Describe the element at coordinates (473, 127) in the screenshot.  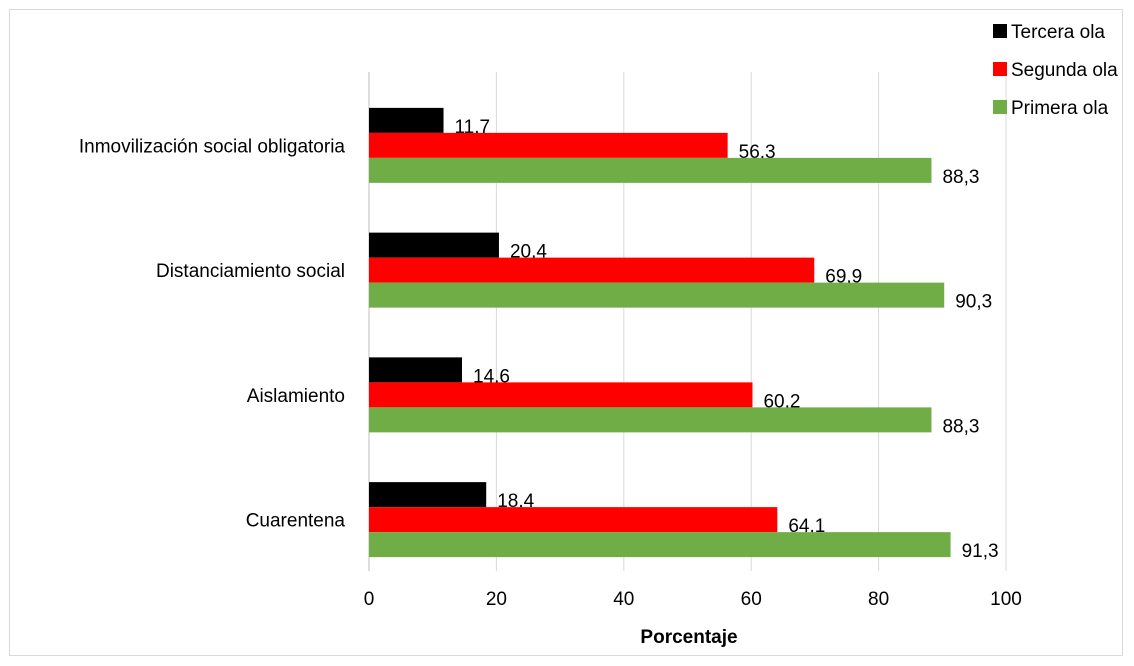
I see `data-label: 11,7` at that location.